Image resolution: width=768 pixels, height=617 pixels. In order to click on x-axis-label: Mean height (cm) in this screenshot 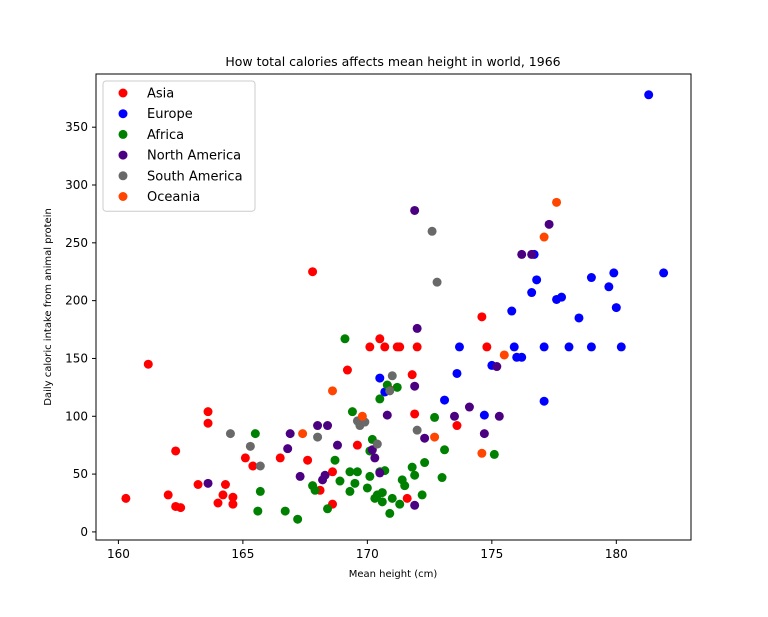, I will do `click(393, 574)`.